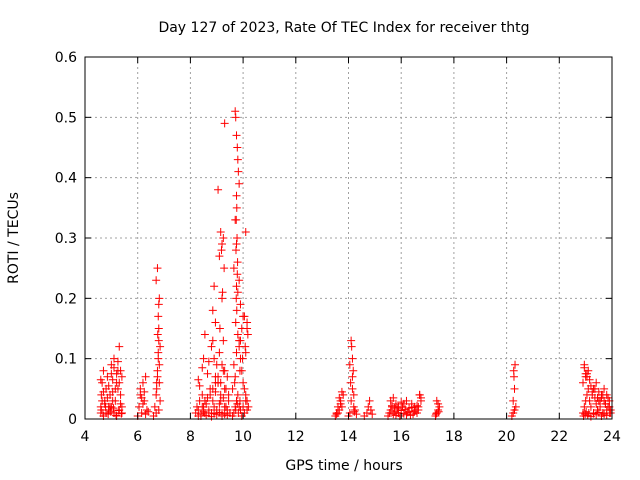 The image size is (640, 480). I want to click on x-axis-label: GPS time / hours, so click(343, 466).